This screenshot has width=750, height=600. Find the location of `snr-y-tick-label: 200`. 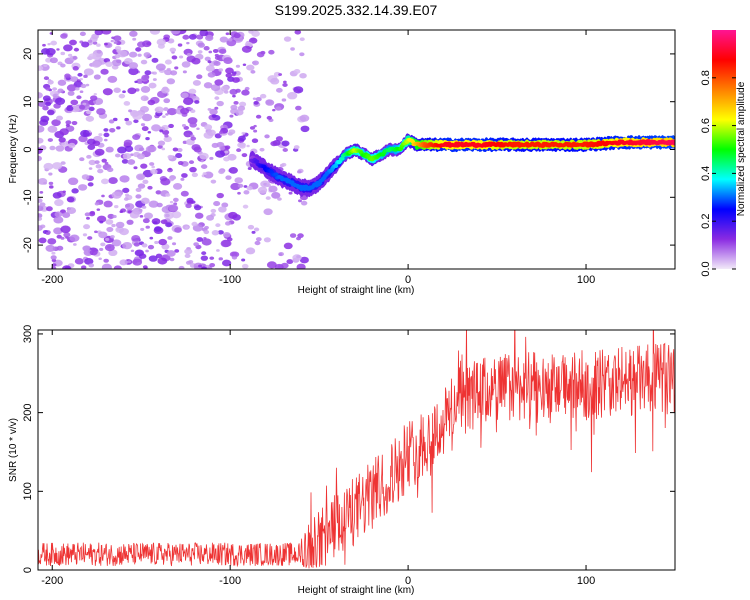

snr-y-tick-label: 200 is located at coordinates (28, 412).